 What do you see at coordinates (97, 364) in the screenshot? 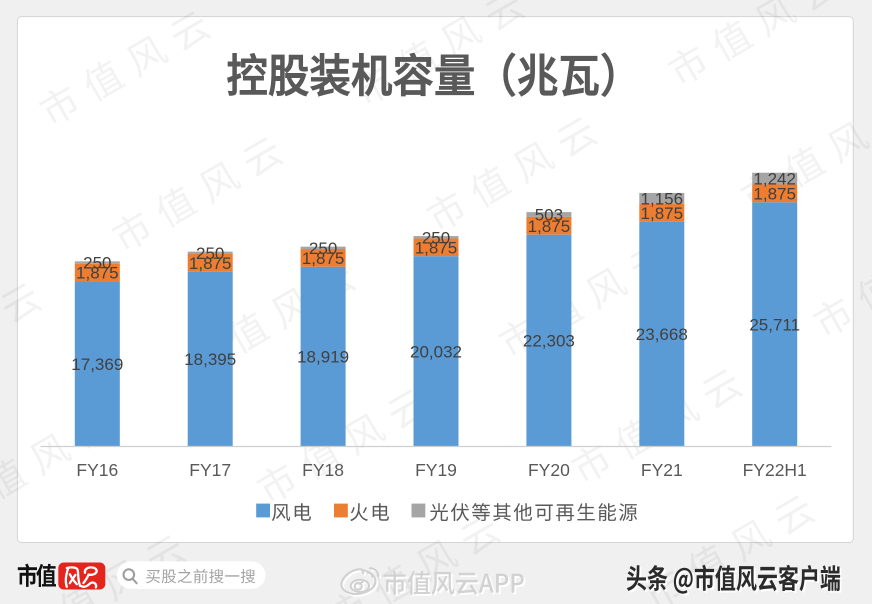
I see `svg-text: 17,369` at bounding box center [97, 364].